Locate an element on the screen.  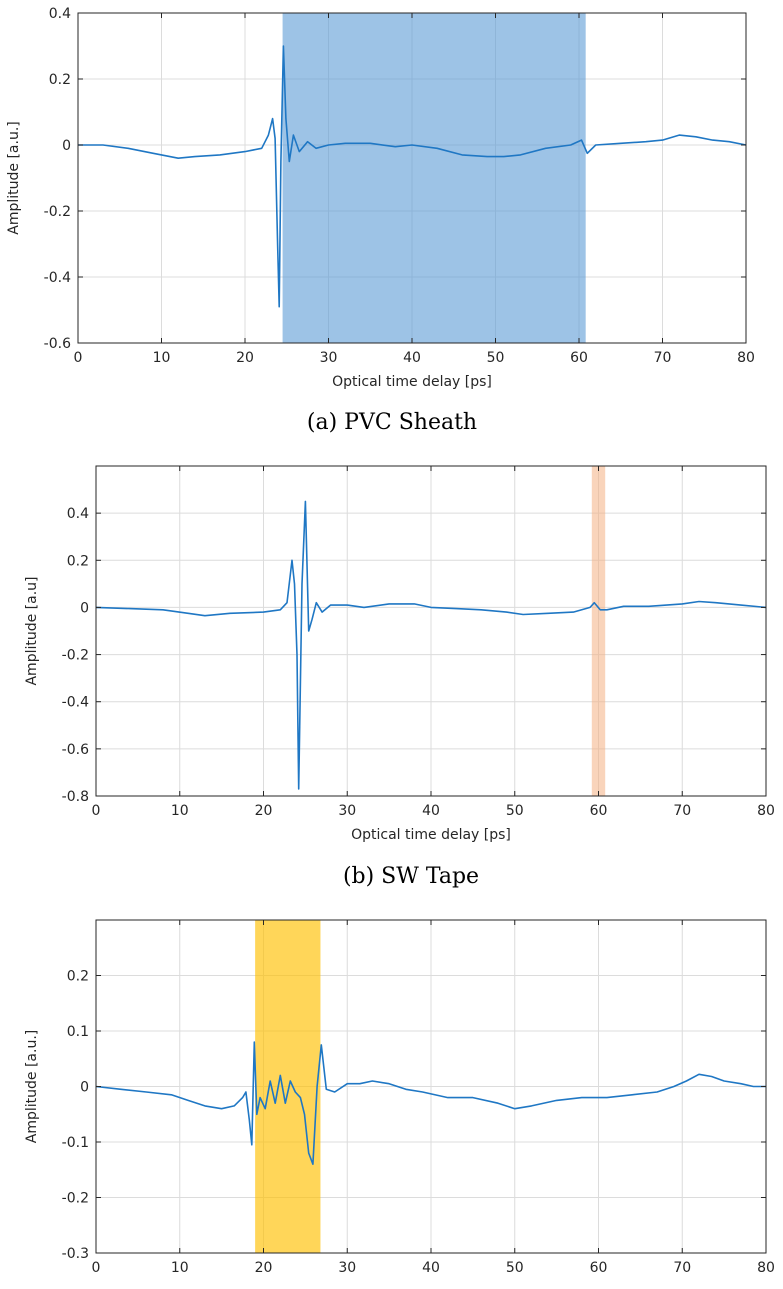
y-tick-label: -0.3 is located at coordinates (75, 1254).